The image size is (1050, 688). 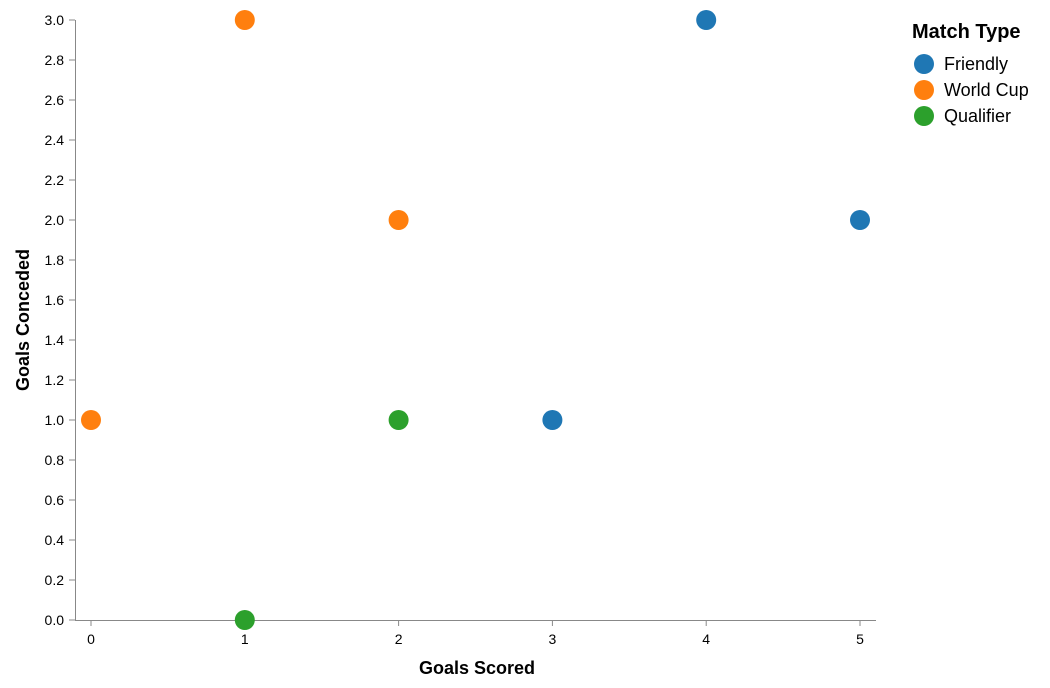 What do you see at coordinates (55, 300) in the screenshot?
I see `y-tick-label: 1.6` at bounding box center [55, 300].